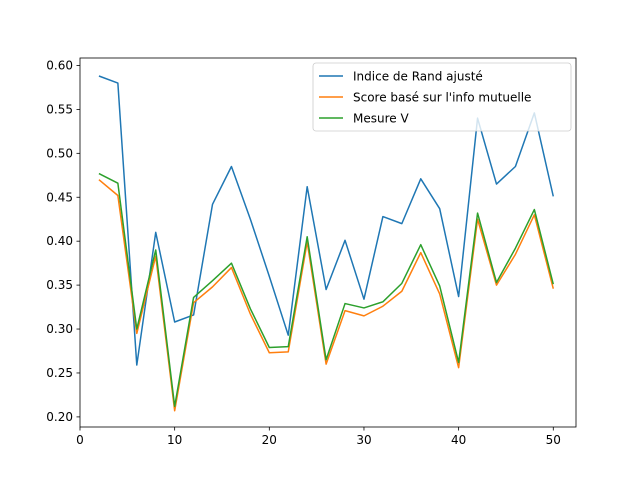  What do you see at coordinates (59, 153) in the screenshot?
I see `y-tick-label: 0.50` at bounding box center [59, 153].